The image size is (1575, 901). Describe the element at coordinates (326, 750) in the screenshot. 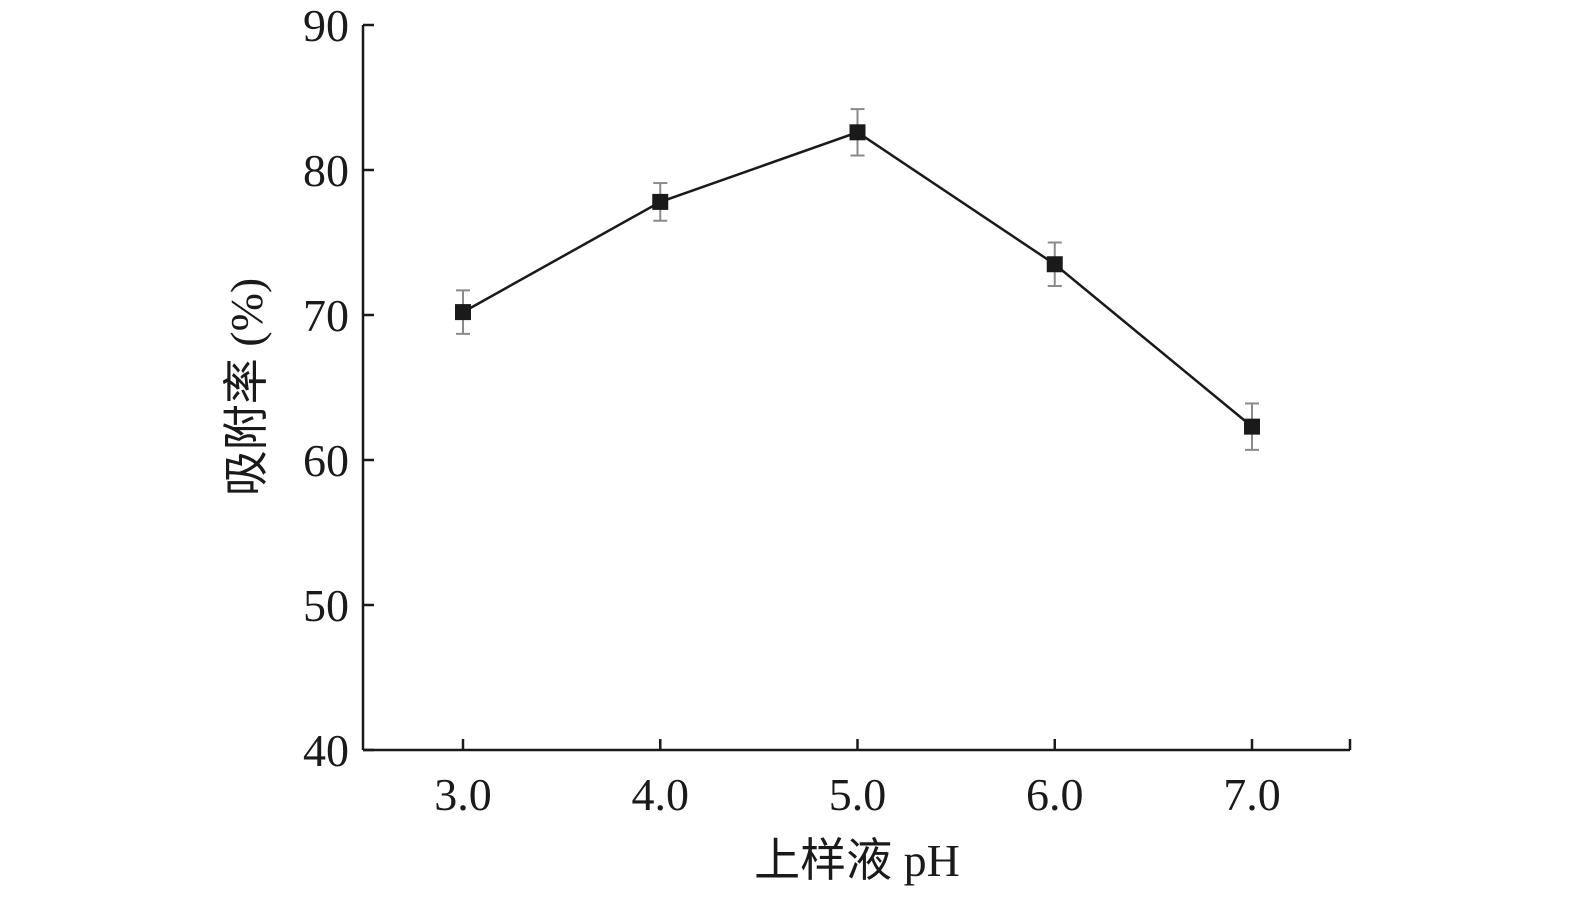

I see `y-tick-label: 40` at that location.